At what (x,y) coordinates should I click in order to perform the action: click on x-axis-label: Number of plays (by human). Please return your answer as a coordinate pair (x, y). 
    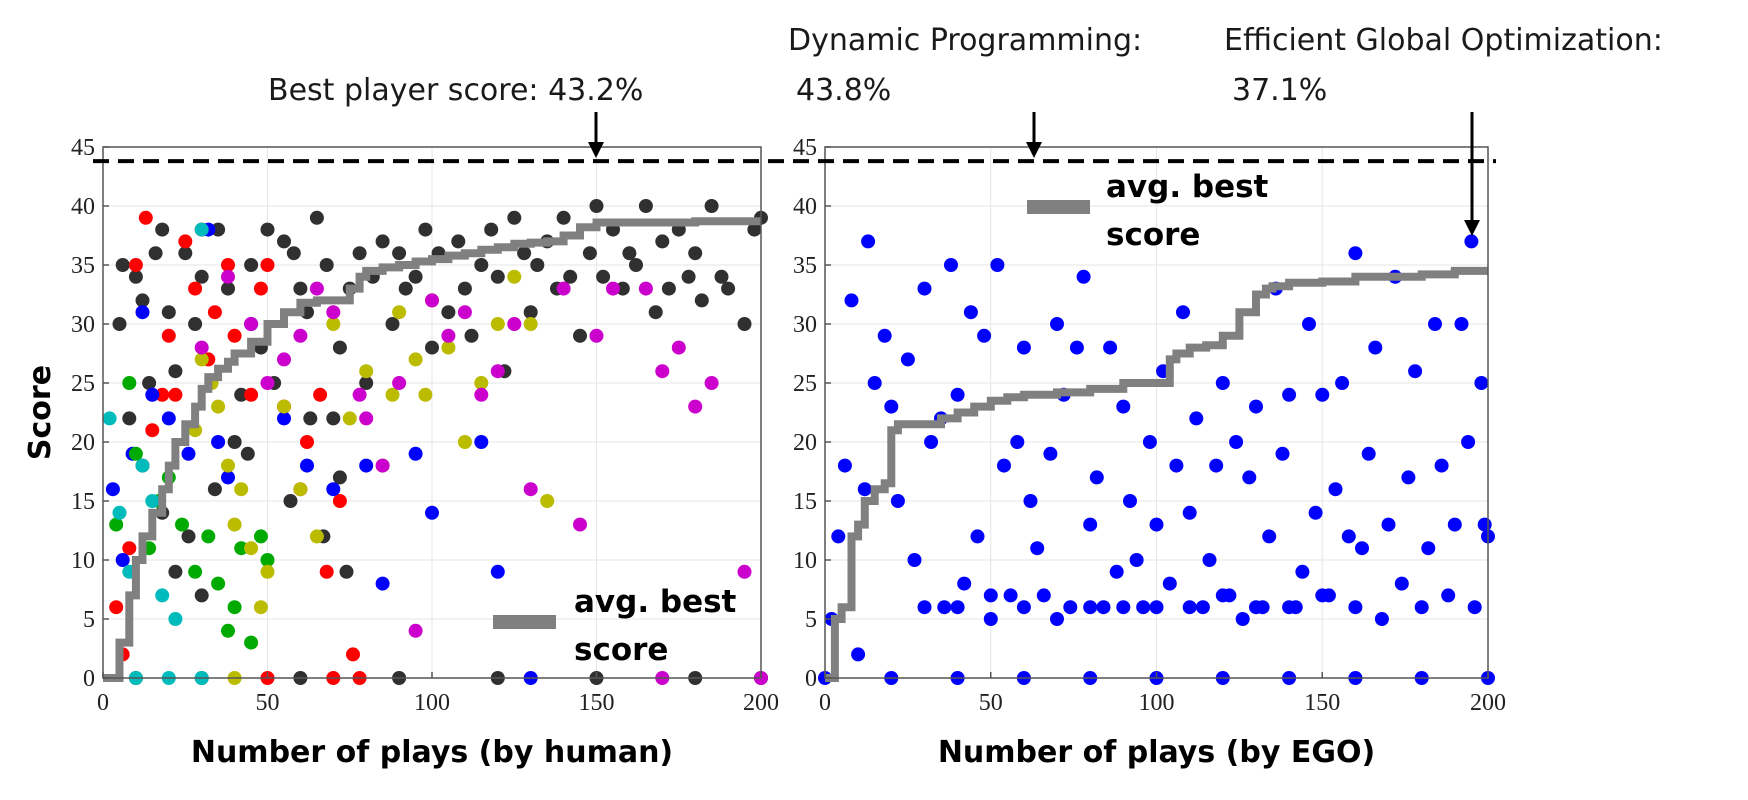
    Looking at the image, I should click on (432, 752).